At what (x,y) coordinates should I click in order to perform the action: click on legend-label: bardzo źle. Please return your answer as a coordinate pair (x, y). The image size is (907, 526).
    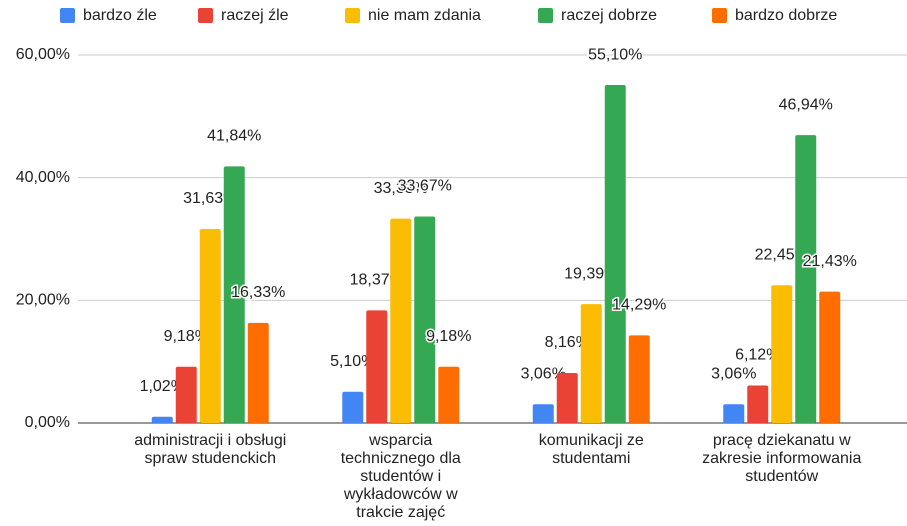
    Looking at the image, I should click on (120, 15).